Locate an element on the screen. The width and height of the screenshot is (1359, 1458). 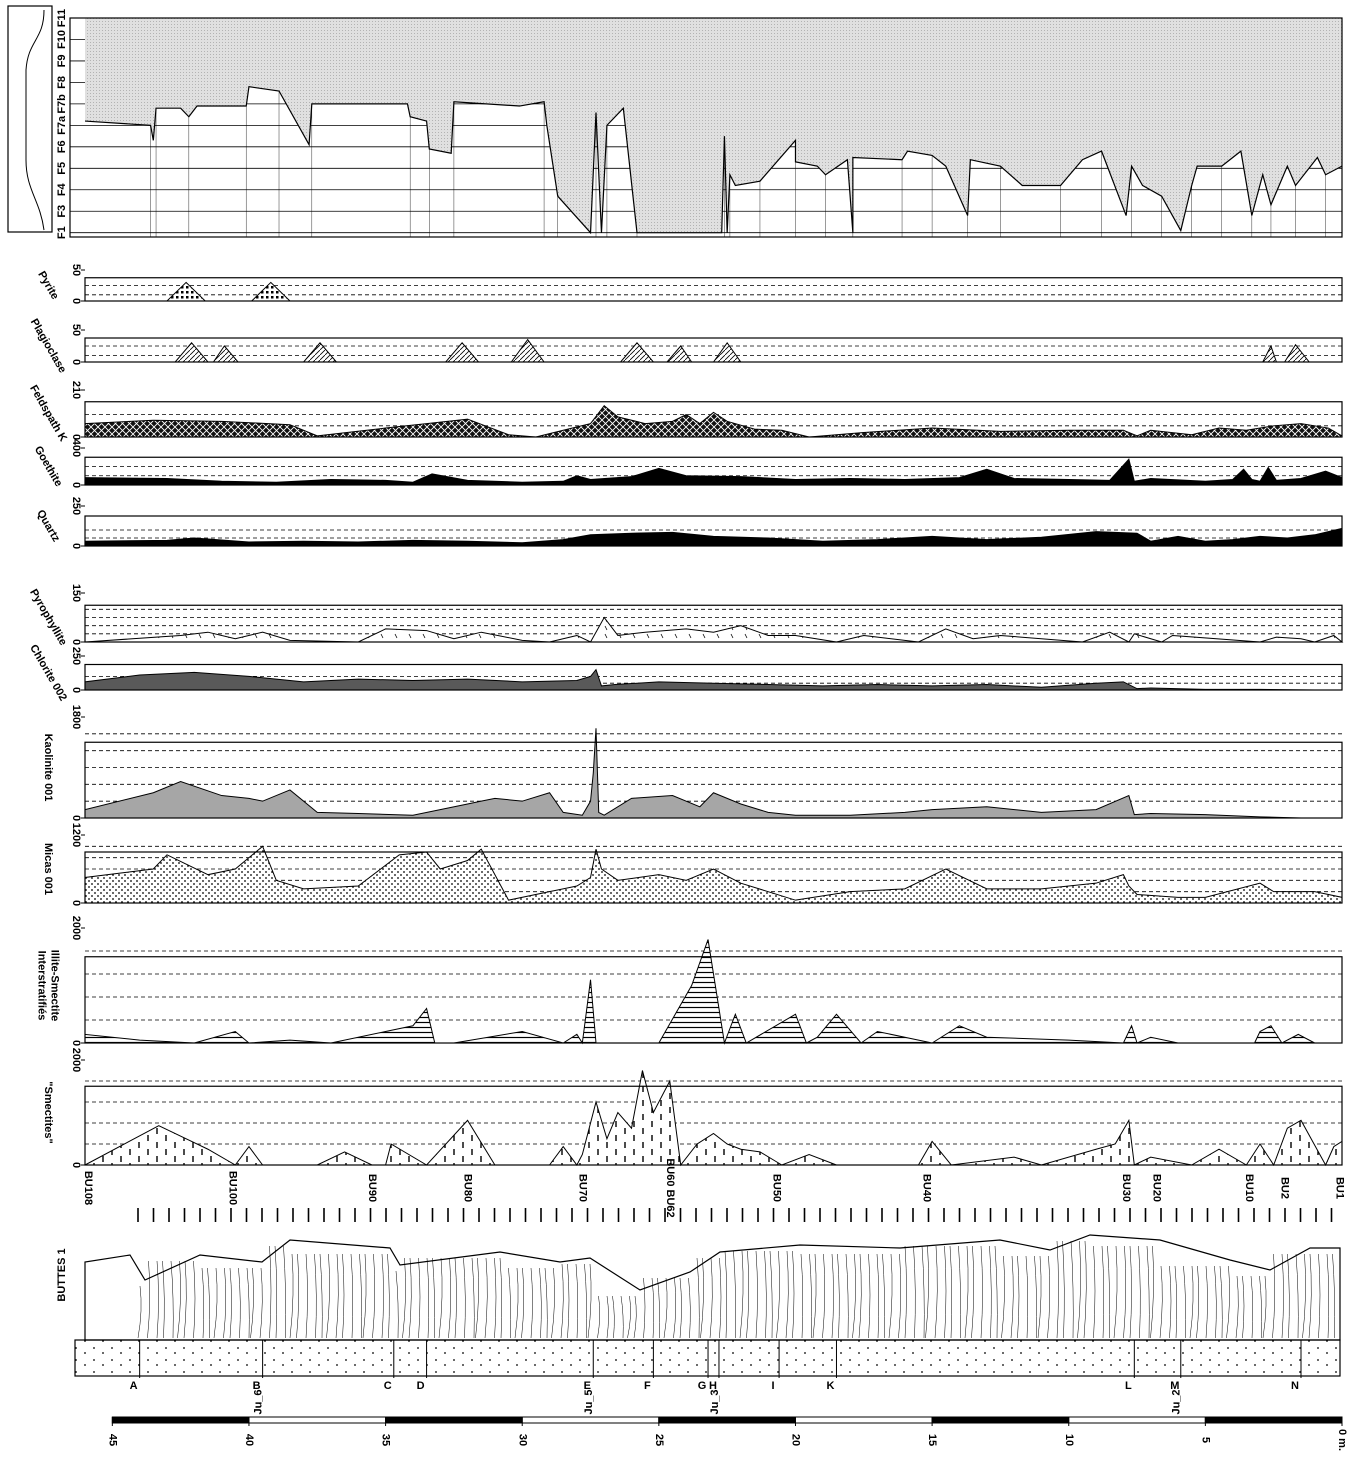
ju-label: Ju_6 is located at coordinates (259, 1401).